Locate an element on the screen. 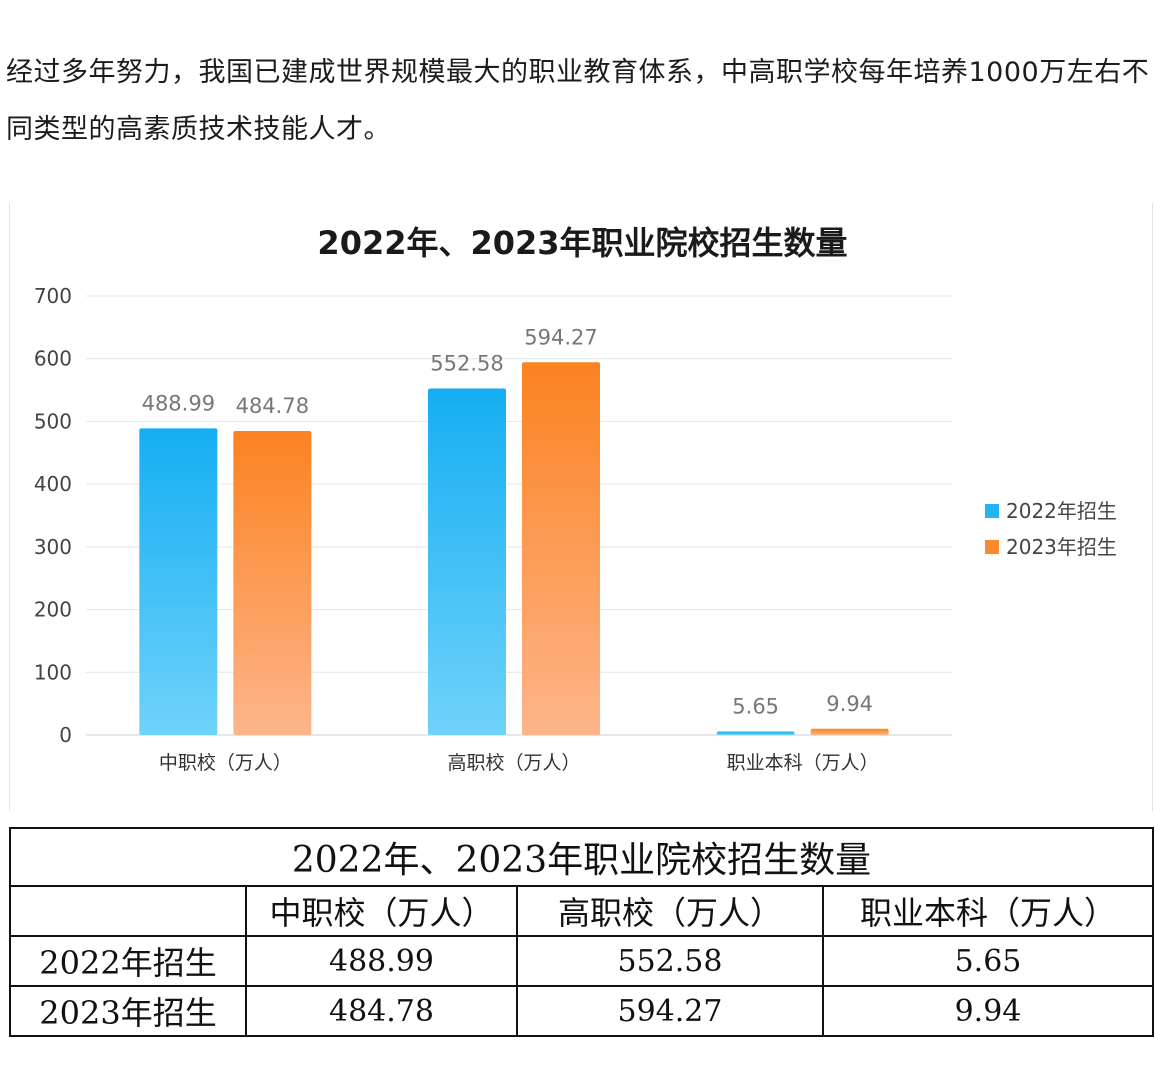 This screenshot has width=1155, height=1067. y-tick-label: 100 is located at coordinates (53, 672).